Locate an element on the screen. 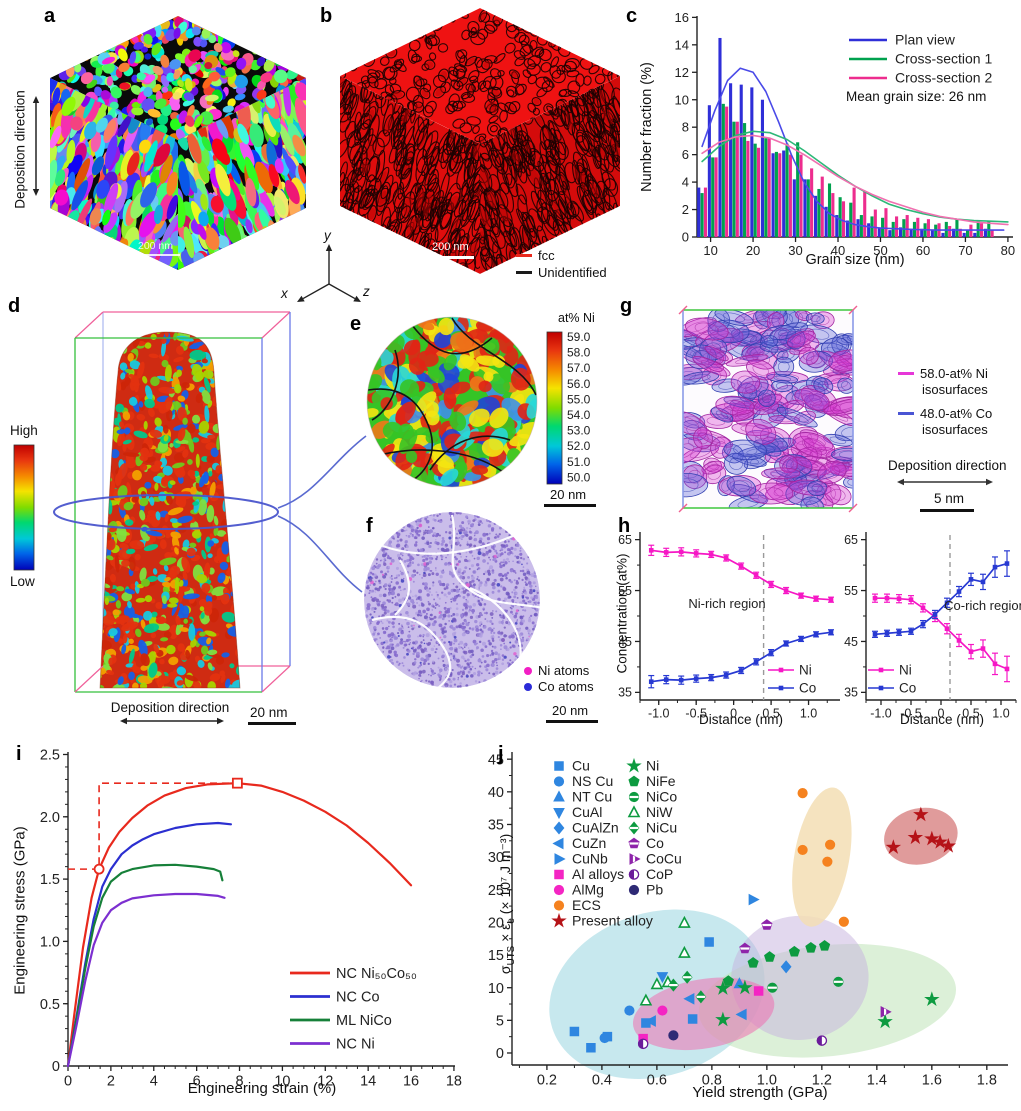  scale-bar-label-a: 200 nm is located at coordinates (156, 246).